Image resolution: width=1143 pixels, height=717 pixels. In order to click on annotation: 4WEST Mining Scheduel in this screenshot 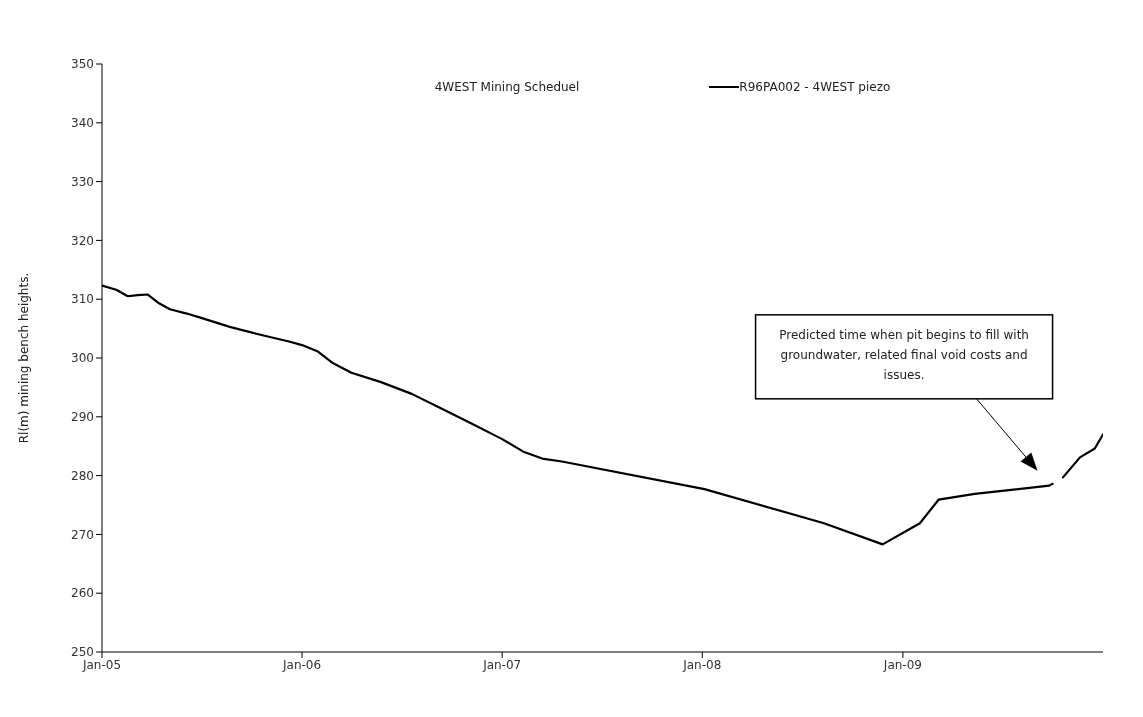, I will do `click(507, 87)`.